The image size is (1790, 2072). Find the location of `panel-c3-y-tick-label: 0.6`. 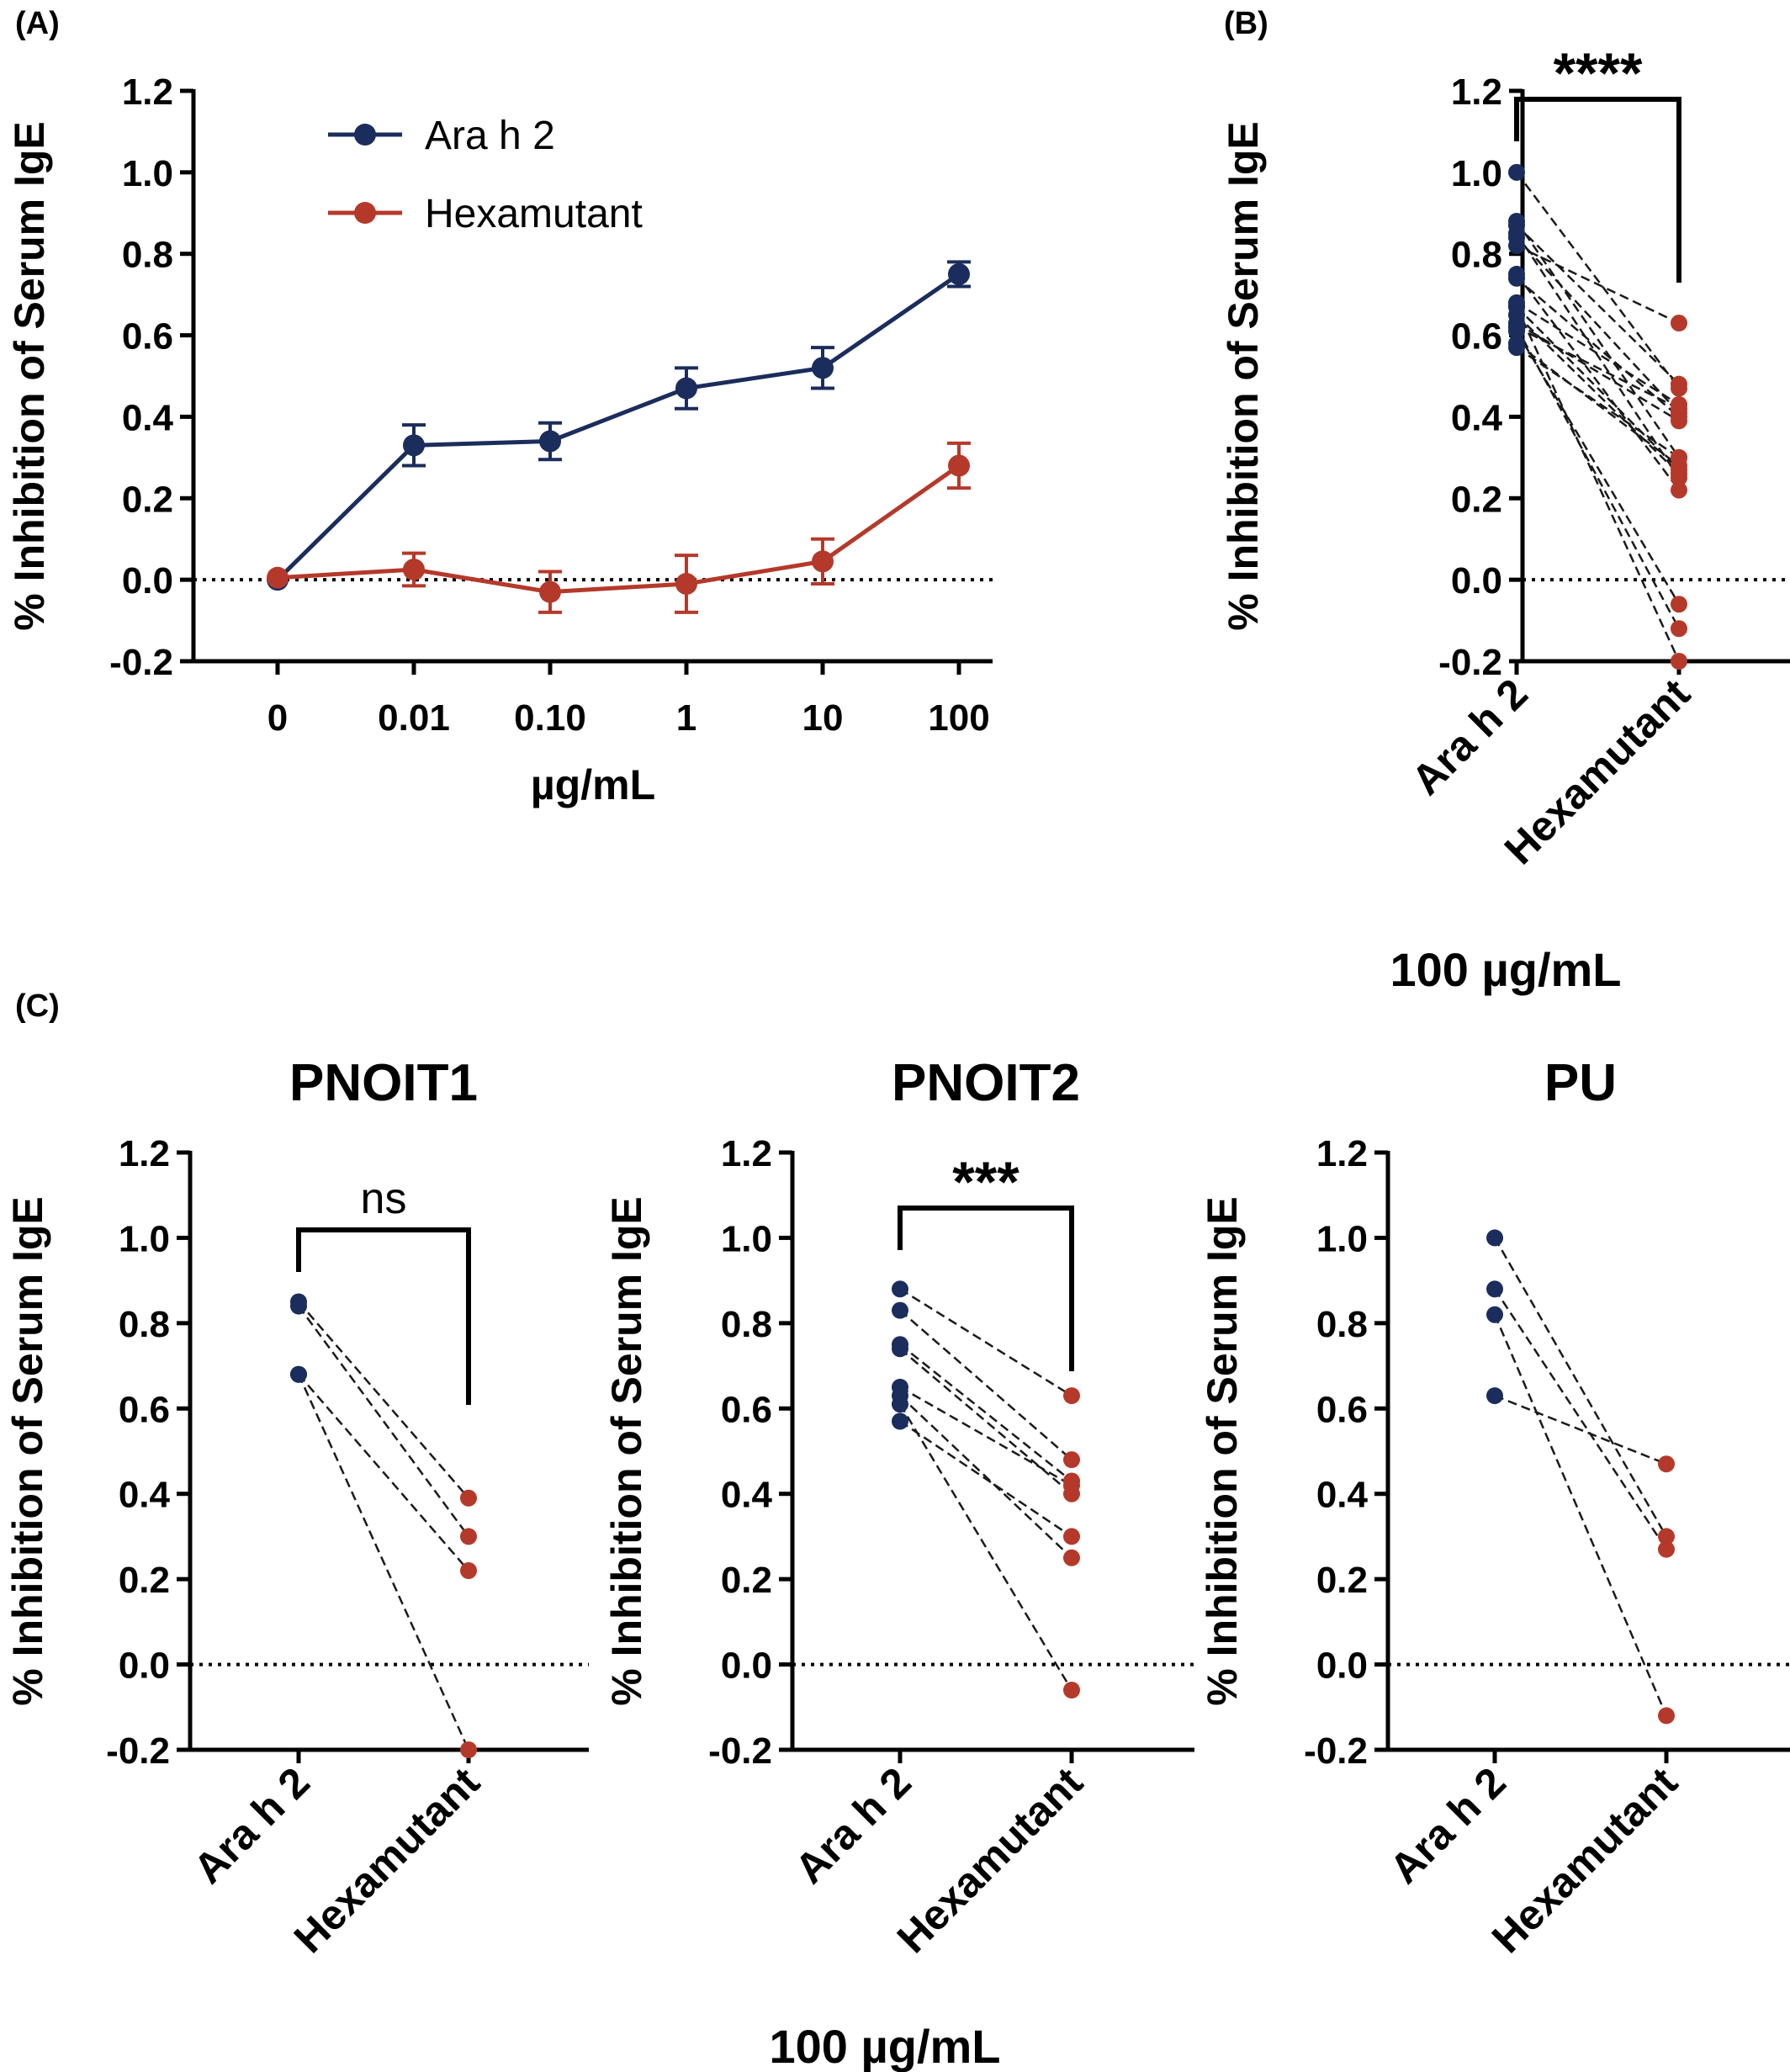

panel-c3-y-tick-label: 0.6 is located at coordinates (1342, 1409).